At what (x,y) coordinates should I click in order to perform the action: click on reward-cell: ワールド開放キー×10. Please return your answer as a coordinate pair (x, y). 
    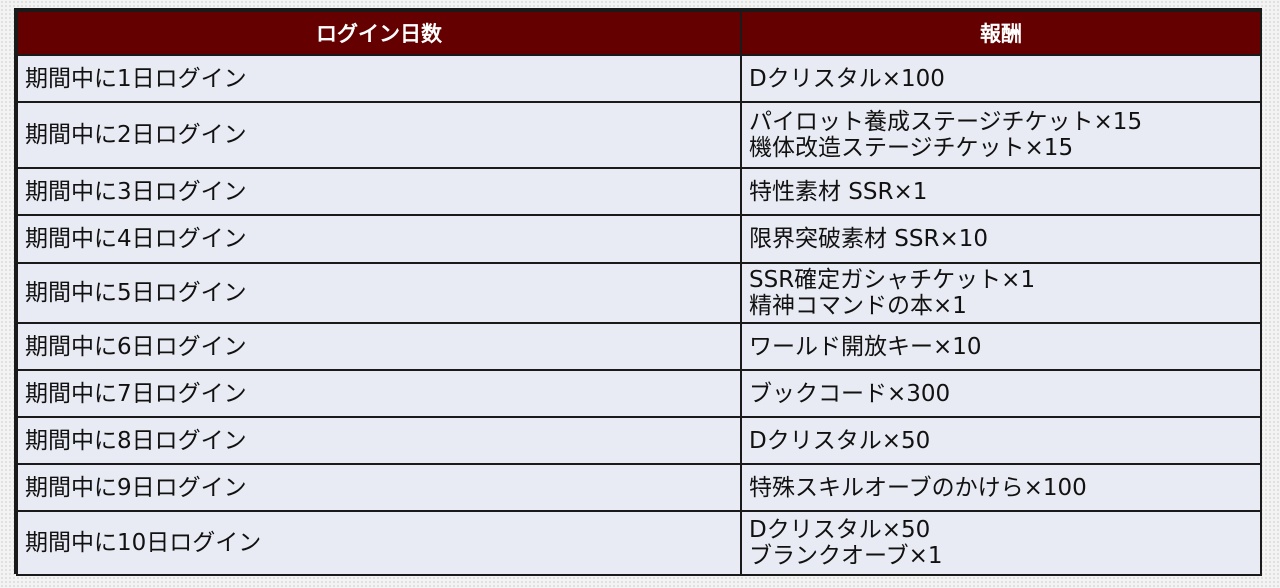
    Looking at the image, I should click on (1001, 346).